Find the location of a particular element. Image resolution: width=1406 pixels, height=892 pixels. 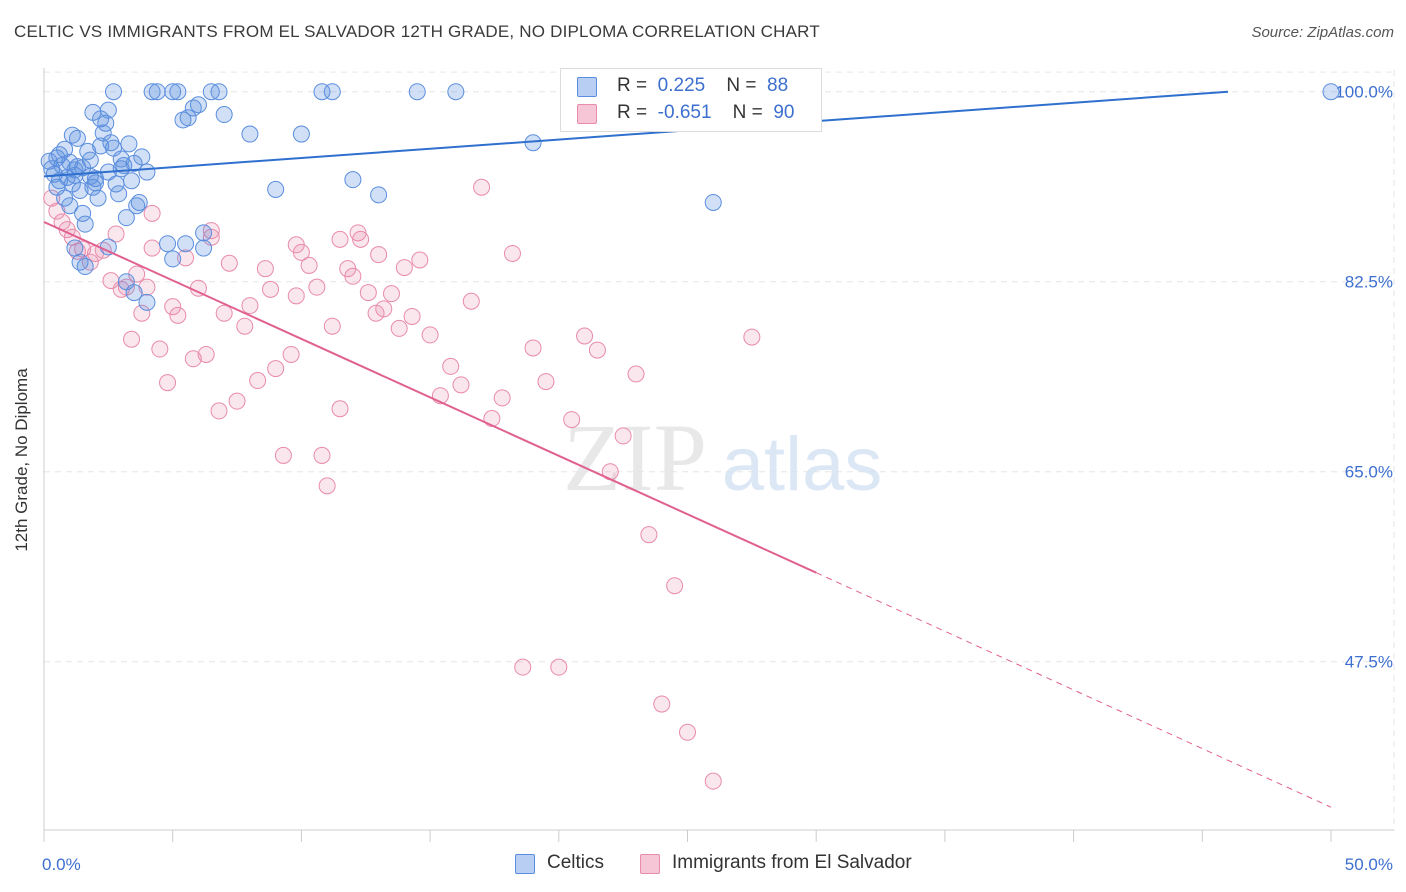

trendline-immigrants-extrapolated is located at coordinates (1073, 690).